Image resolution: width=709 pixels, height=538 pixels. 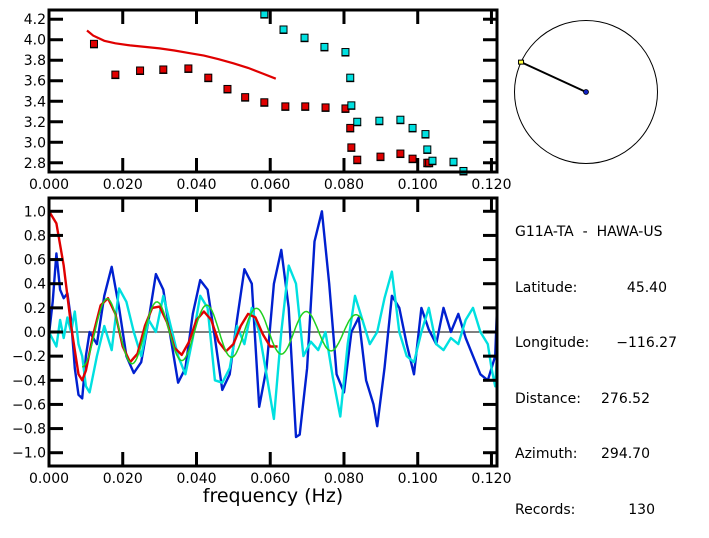 I want to click on station-marker, so click(x=521, y=62).